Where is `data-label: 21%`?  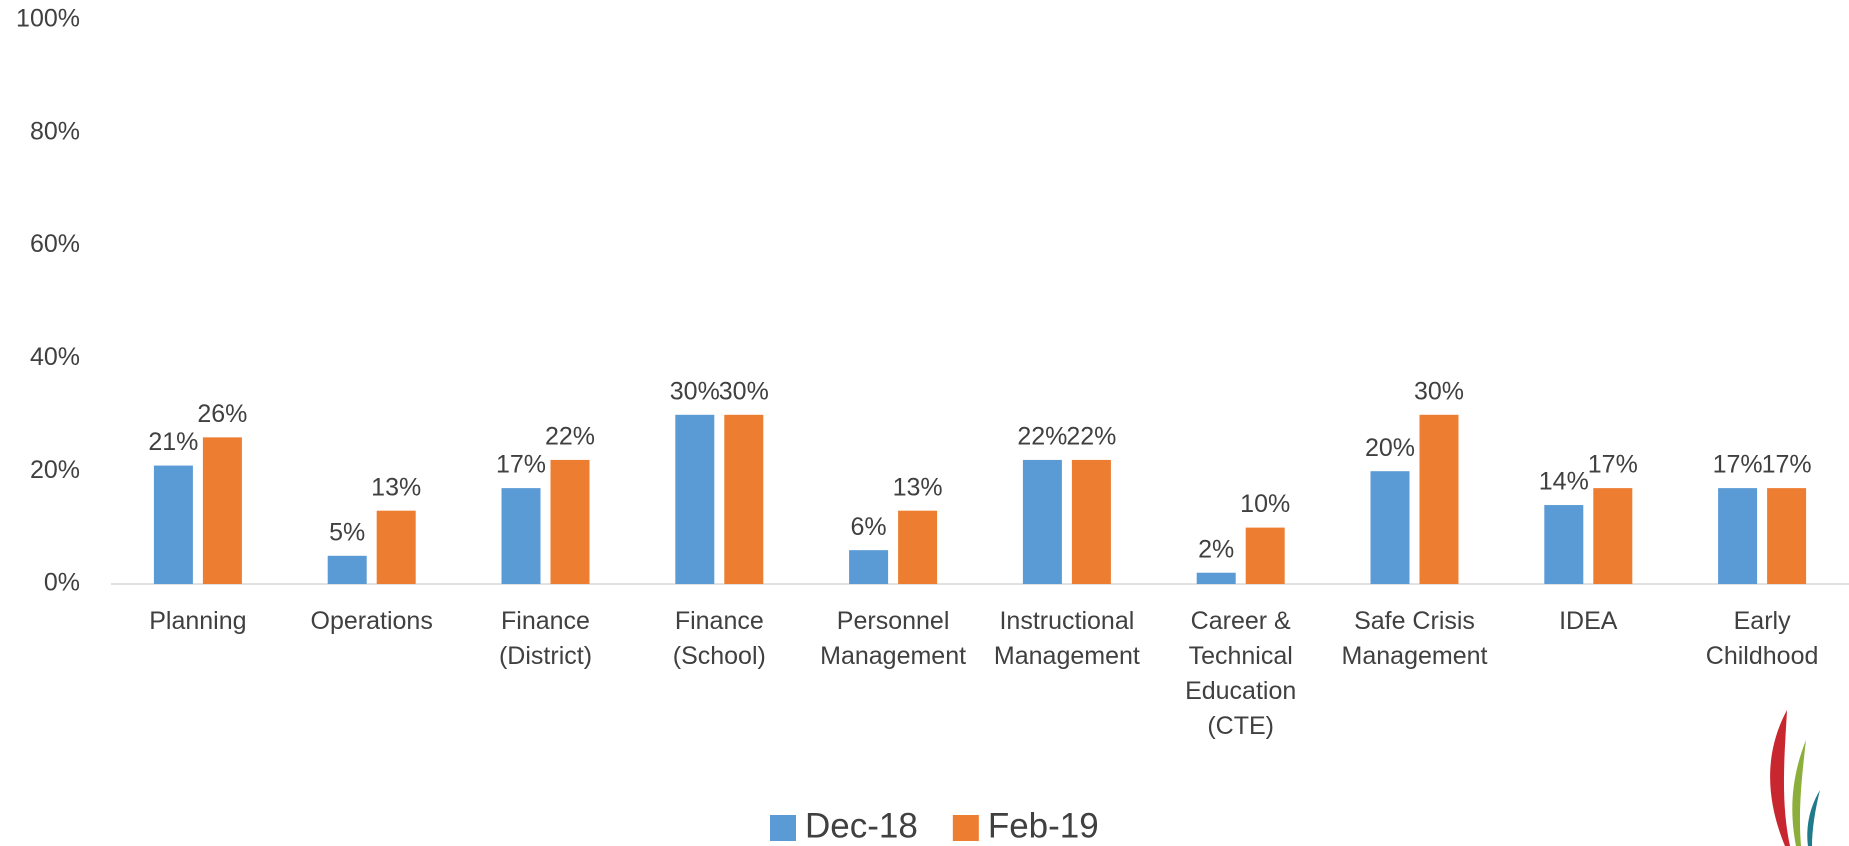
data-label: 21% is located at coordinates (173, 442).